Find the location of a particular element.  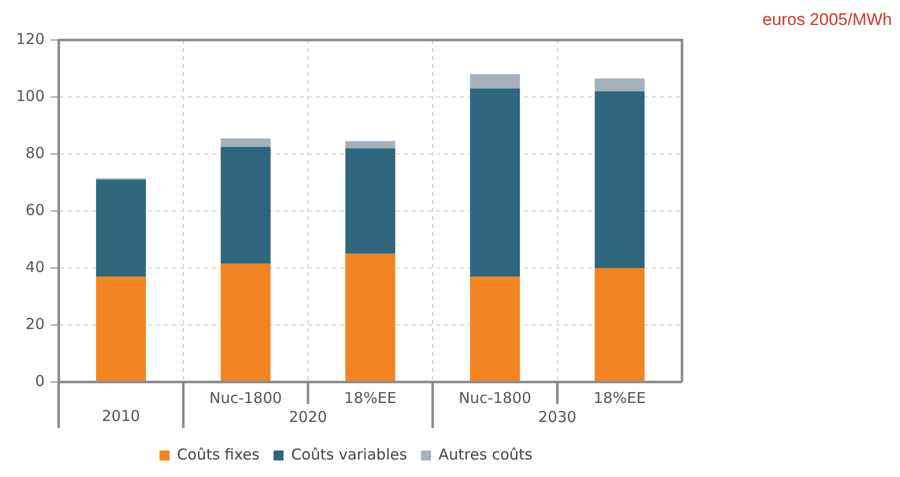

y-axis-title: euros 2005/MWh is located at coordinates (827, 20).